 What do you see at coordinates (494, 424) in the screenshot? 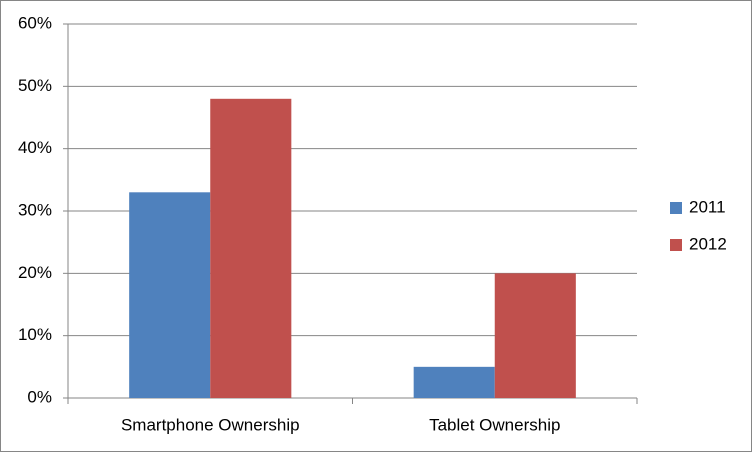
I see `x-tick-label: Tablet Ownership` at bounding box center [494, 424].